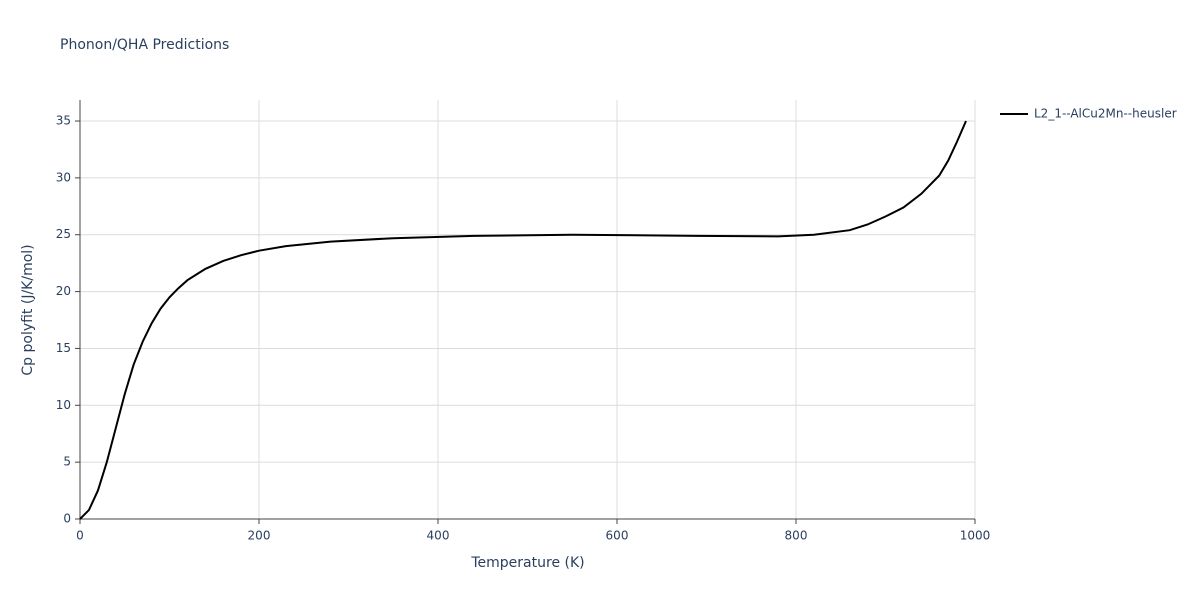 This screenshot has width=1200, height=604. What do you see at coordinates (28, 309) in the screenshot?
I see `y-axis-label: Cp polyfit (J/K/mol)` at bounding box center [28, 309].